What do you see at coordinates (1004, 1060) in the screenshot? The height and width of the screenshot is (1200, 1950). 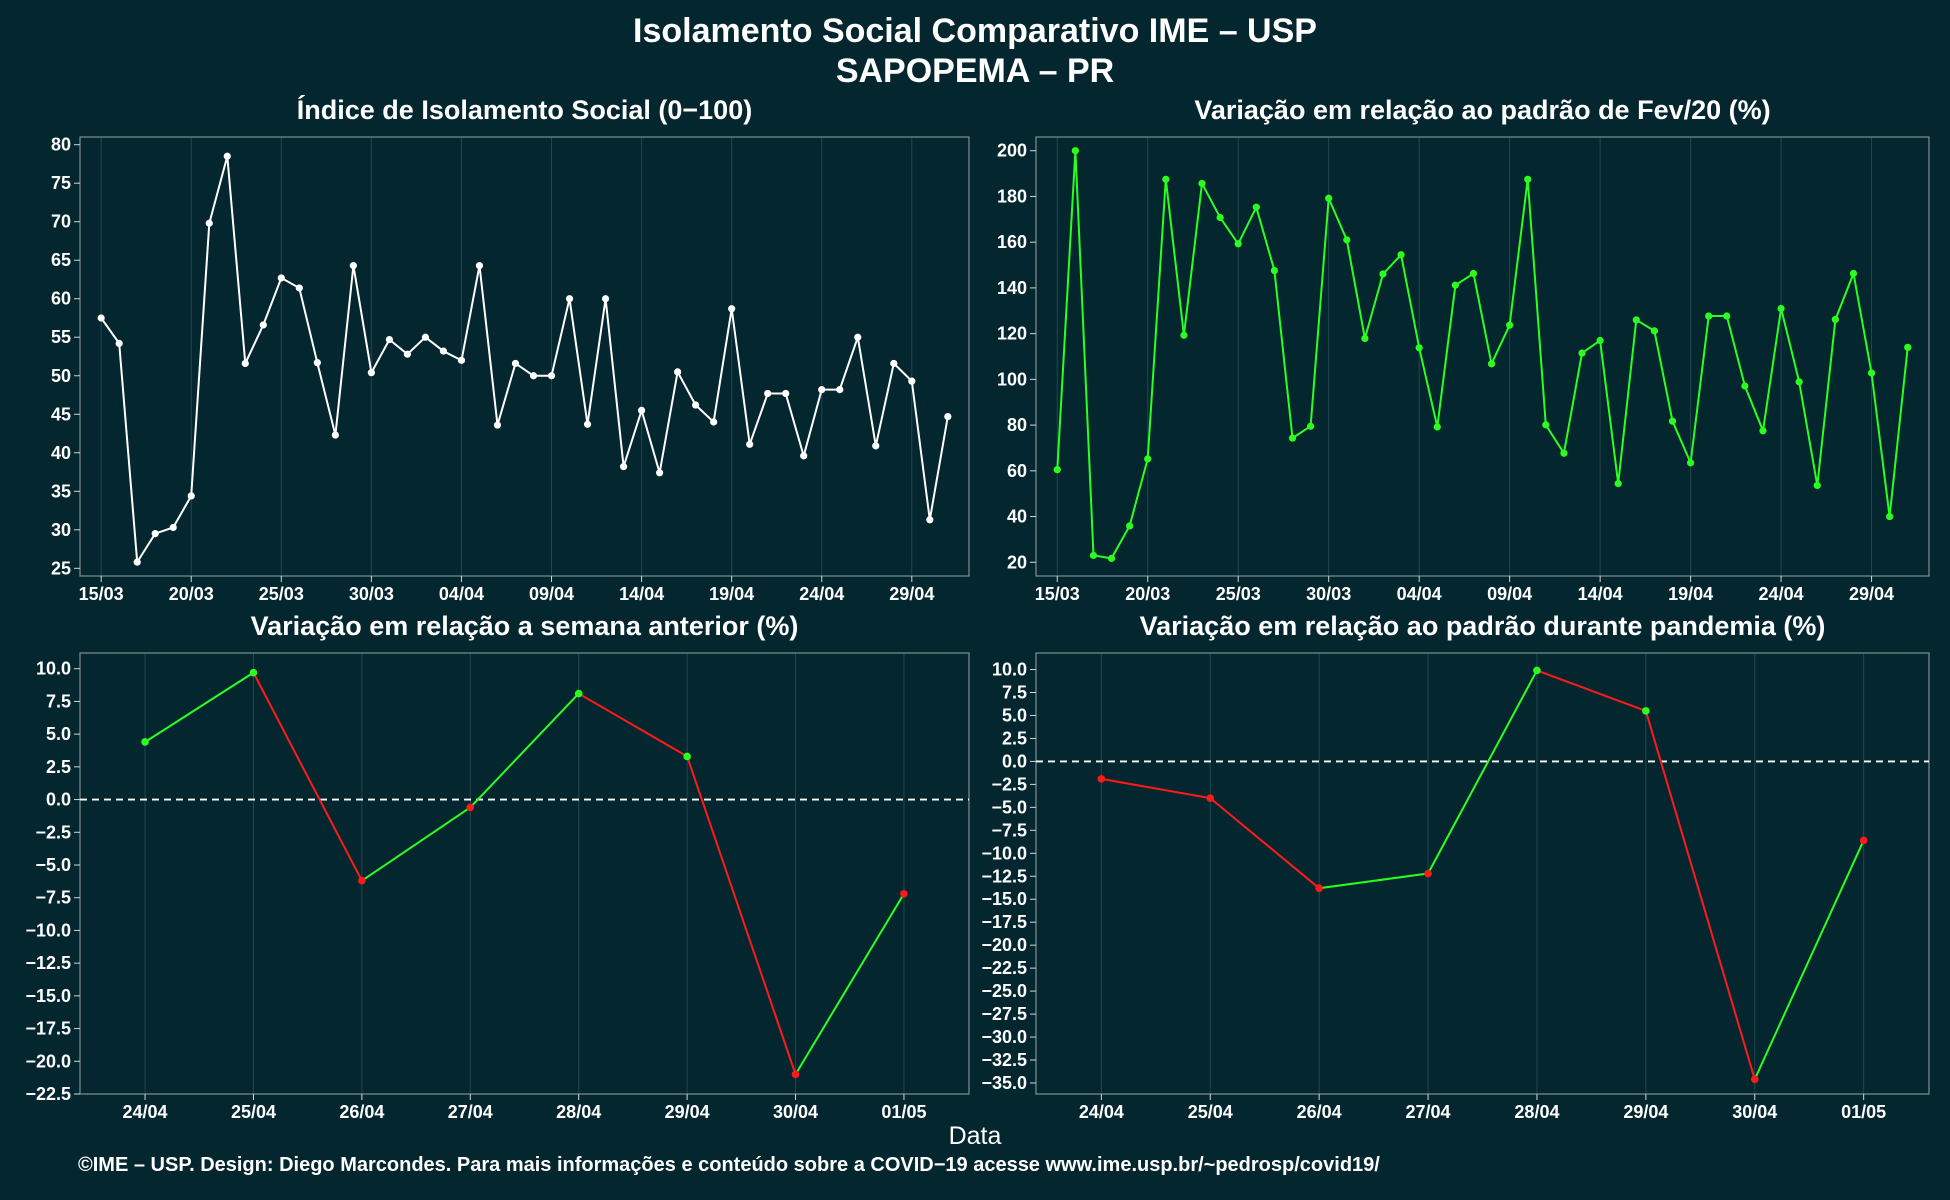 I see `y-tick-label: −32.5` at bounding box center [1004, 1060].